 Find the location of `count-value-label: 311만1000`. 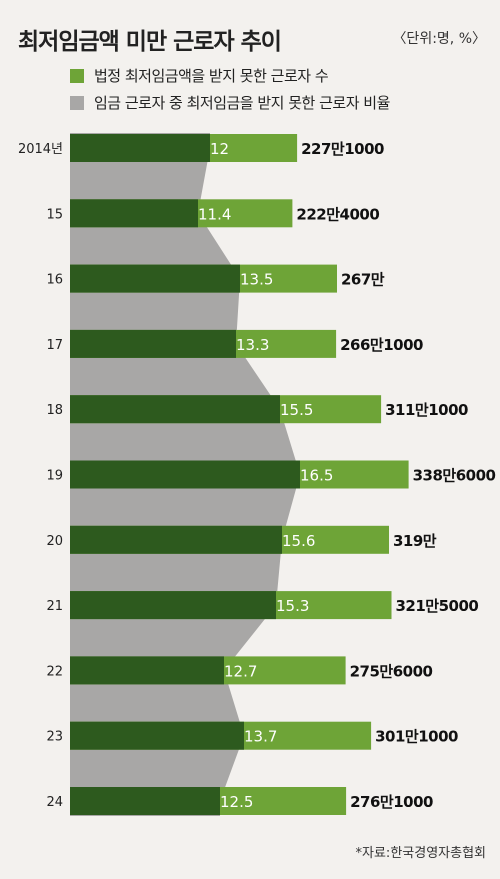

count-value-label: 311만1000 is located at coordinates (426, 410).